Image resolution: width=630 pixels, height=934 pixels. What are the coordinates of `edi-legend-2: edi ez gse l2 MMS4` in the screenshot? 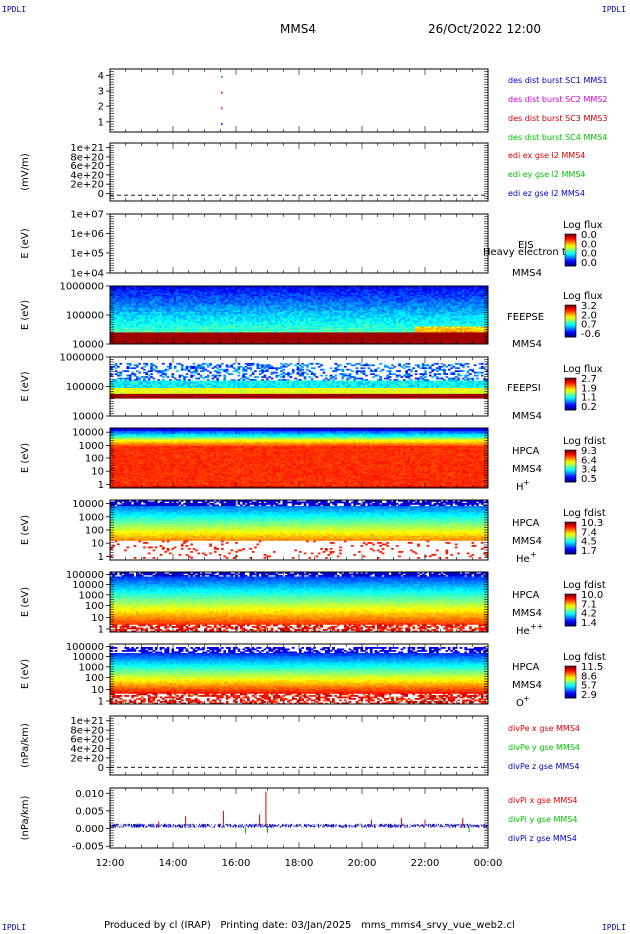 It's located at (546, 193).